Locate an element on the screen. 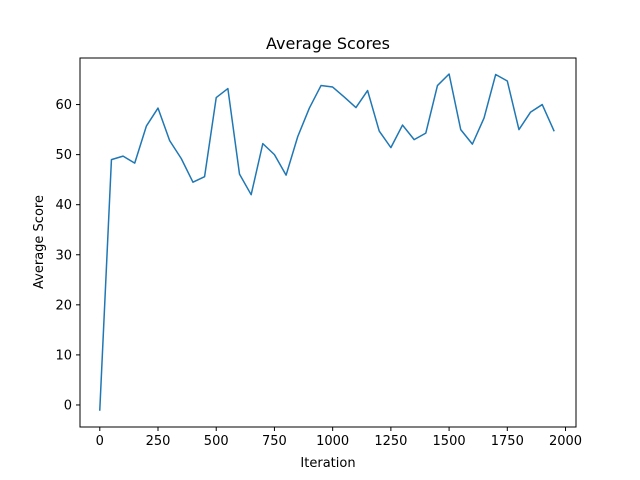 This screenshot has height=480, width=640. x-tick-label: 250 is located at coordinates (158, 441).